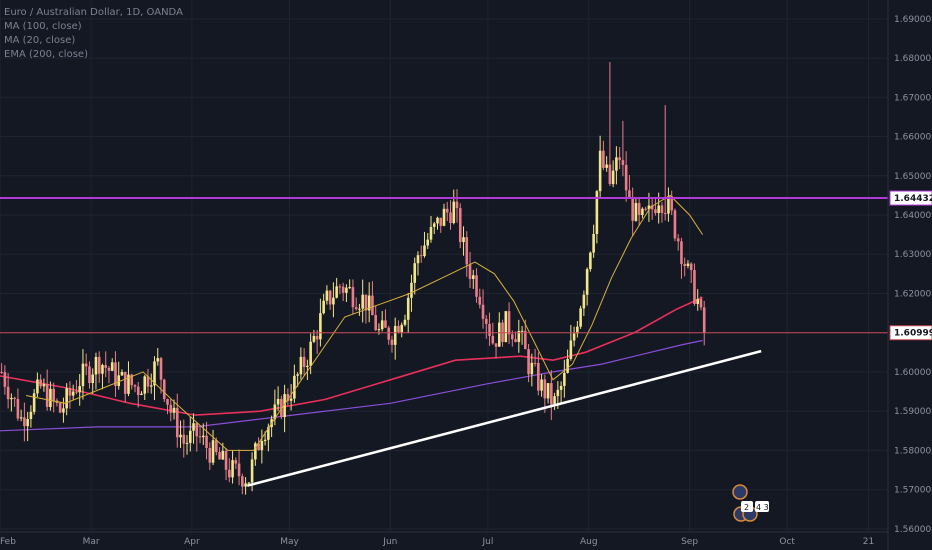 This screenshot has height=550, width=932. Describe the element at coordinates (40, 40) in the screenshot. I see `indicator-ma20: MA (20, close)` at that location.